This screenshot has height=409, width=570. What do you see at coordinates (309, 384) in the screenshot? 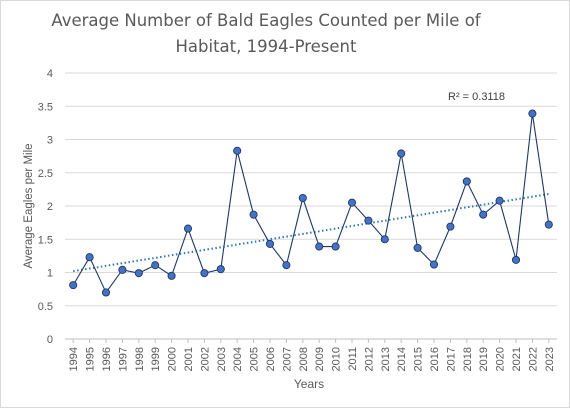
I see `x-axis-title: Years` at bounding box center [309, 384].